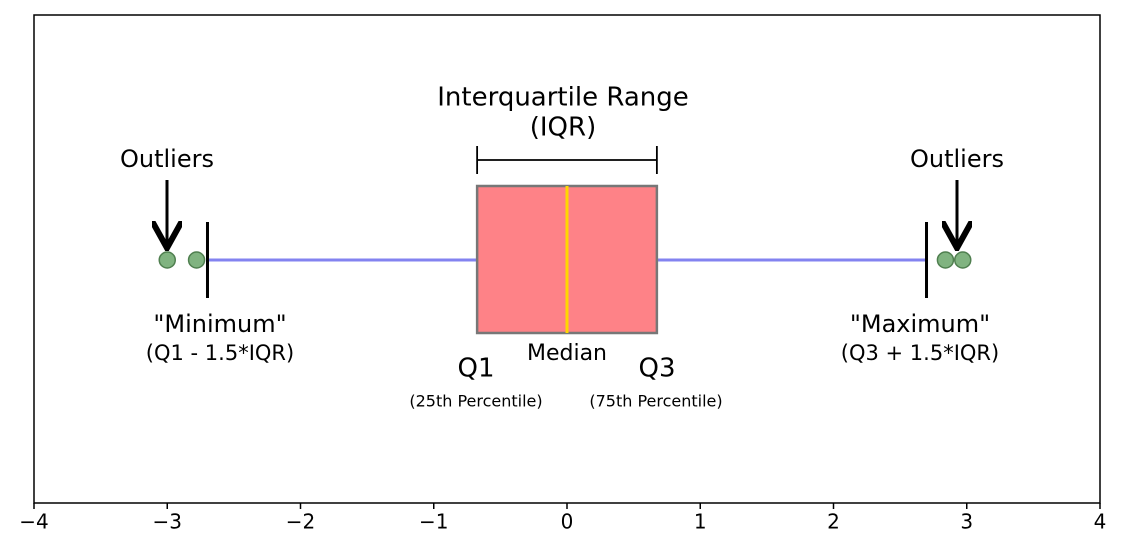  What do you see at coordinates (655, 401) in the screenshot?
I see `annotation: (75th Percentile)` at bounding box center [655, 401].